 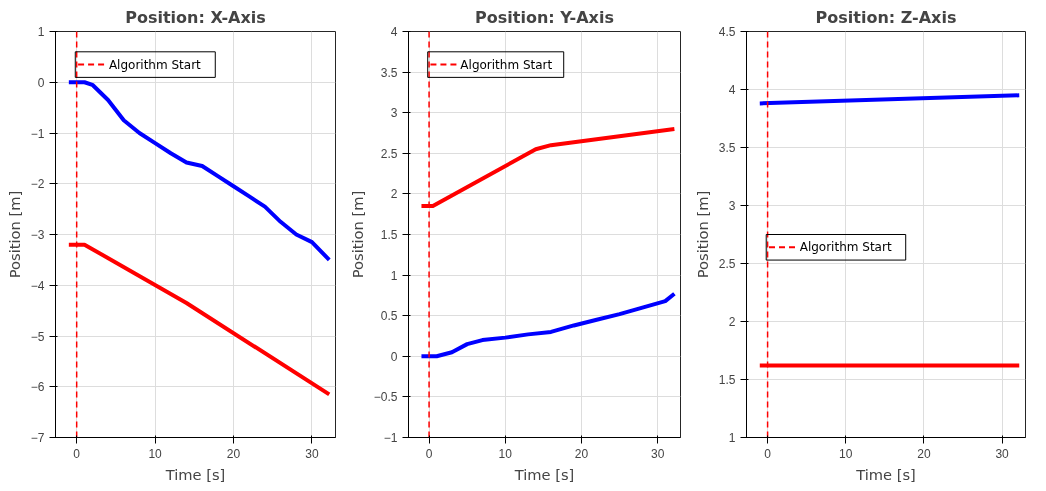 What do you see at coordinates (389, 316) in the screenshot?
I see `y-tick-label: 0.5` at bounding box center [389, 316].